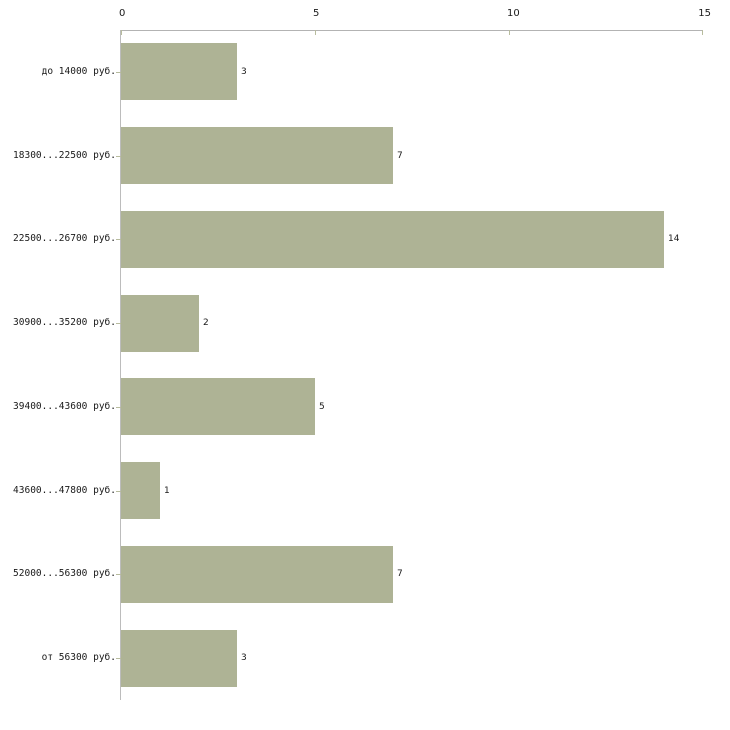 The width and height of the screenshot is (730, 730). I want to click on category-label: 43600...47800 руб., so click(64, 490).